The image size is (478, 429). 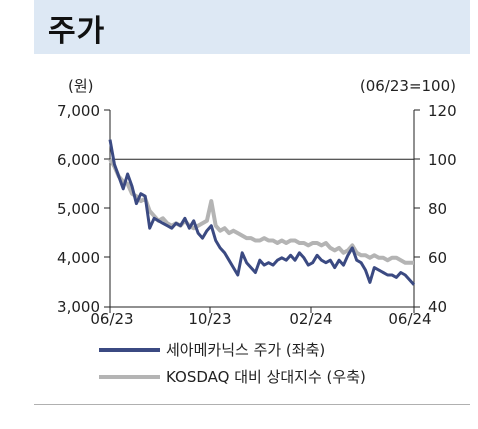 I want to click on right-tick-label: 60, so click(x=437, y=258).